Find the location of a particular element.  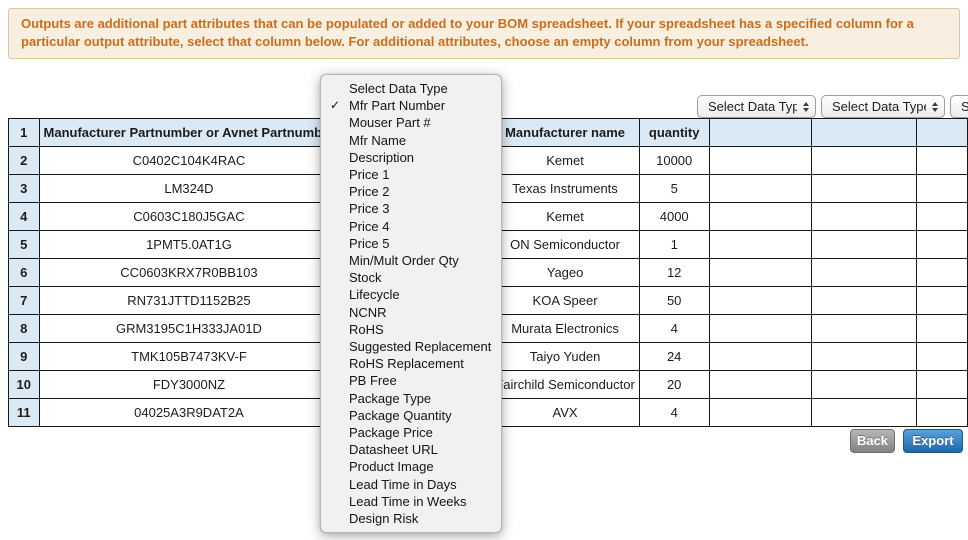

dropdown-item: Select Data Type is located at coordinates (398, 88).